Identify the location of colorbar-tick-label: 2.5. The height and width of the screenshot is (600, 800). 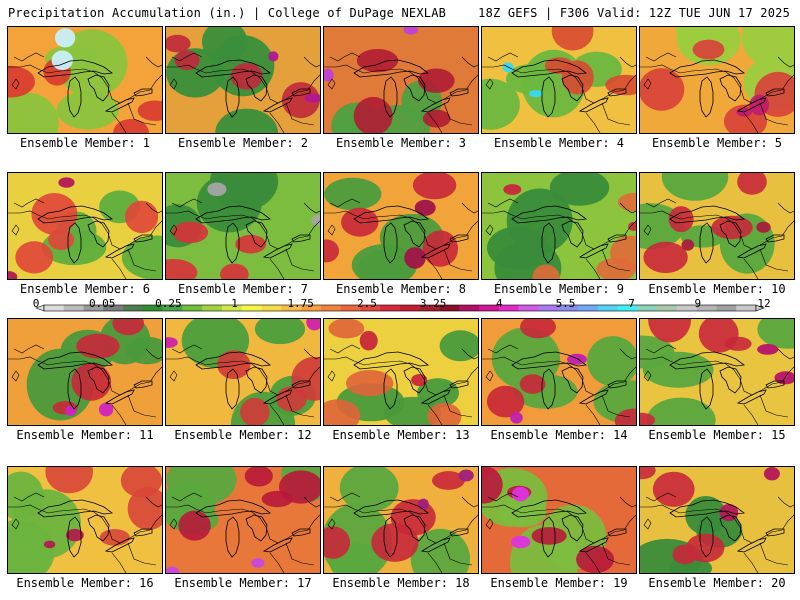
(366, 303).